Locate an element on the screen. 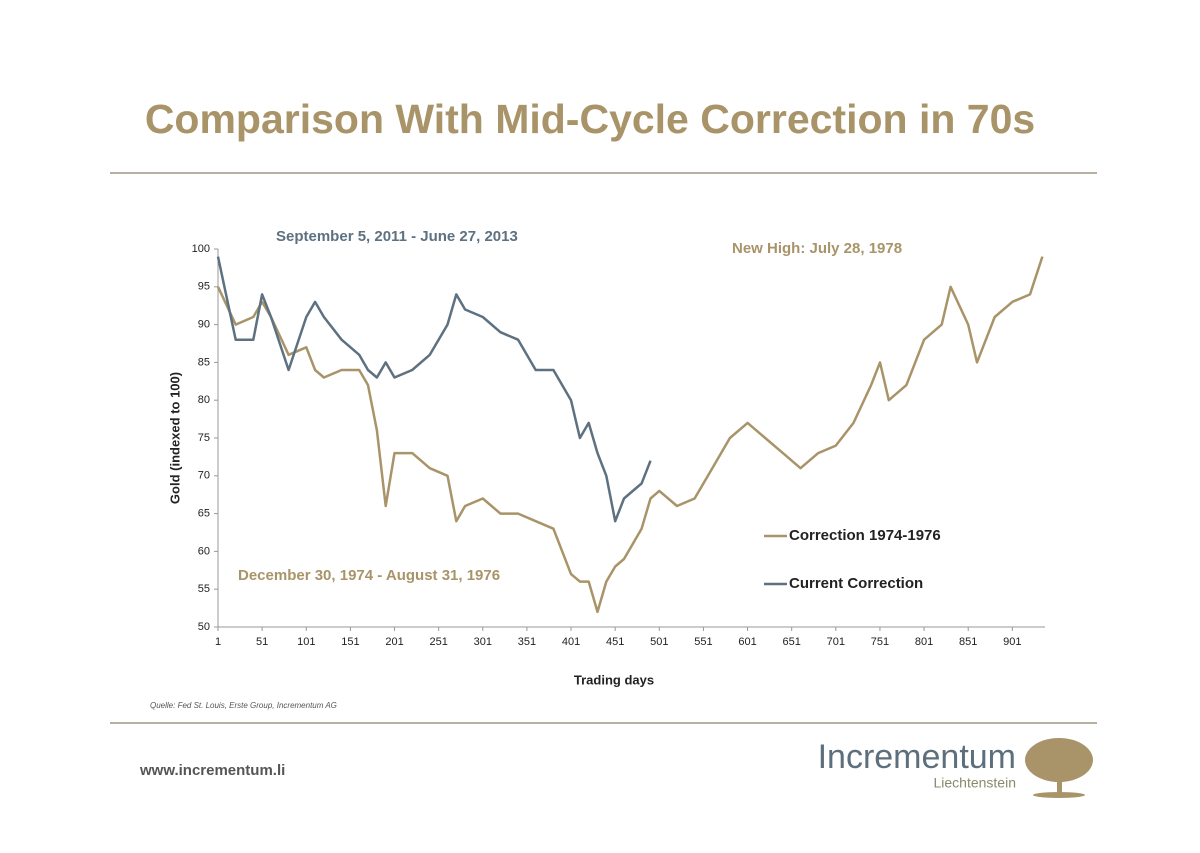 The image size is (1200, 853). x-tick-label: 901 is located at coordinates (1012, 642).